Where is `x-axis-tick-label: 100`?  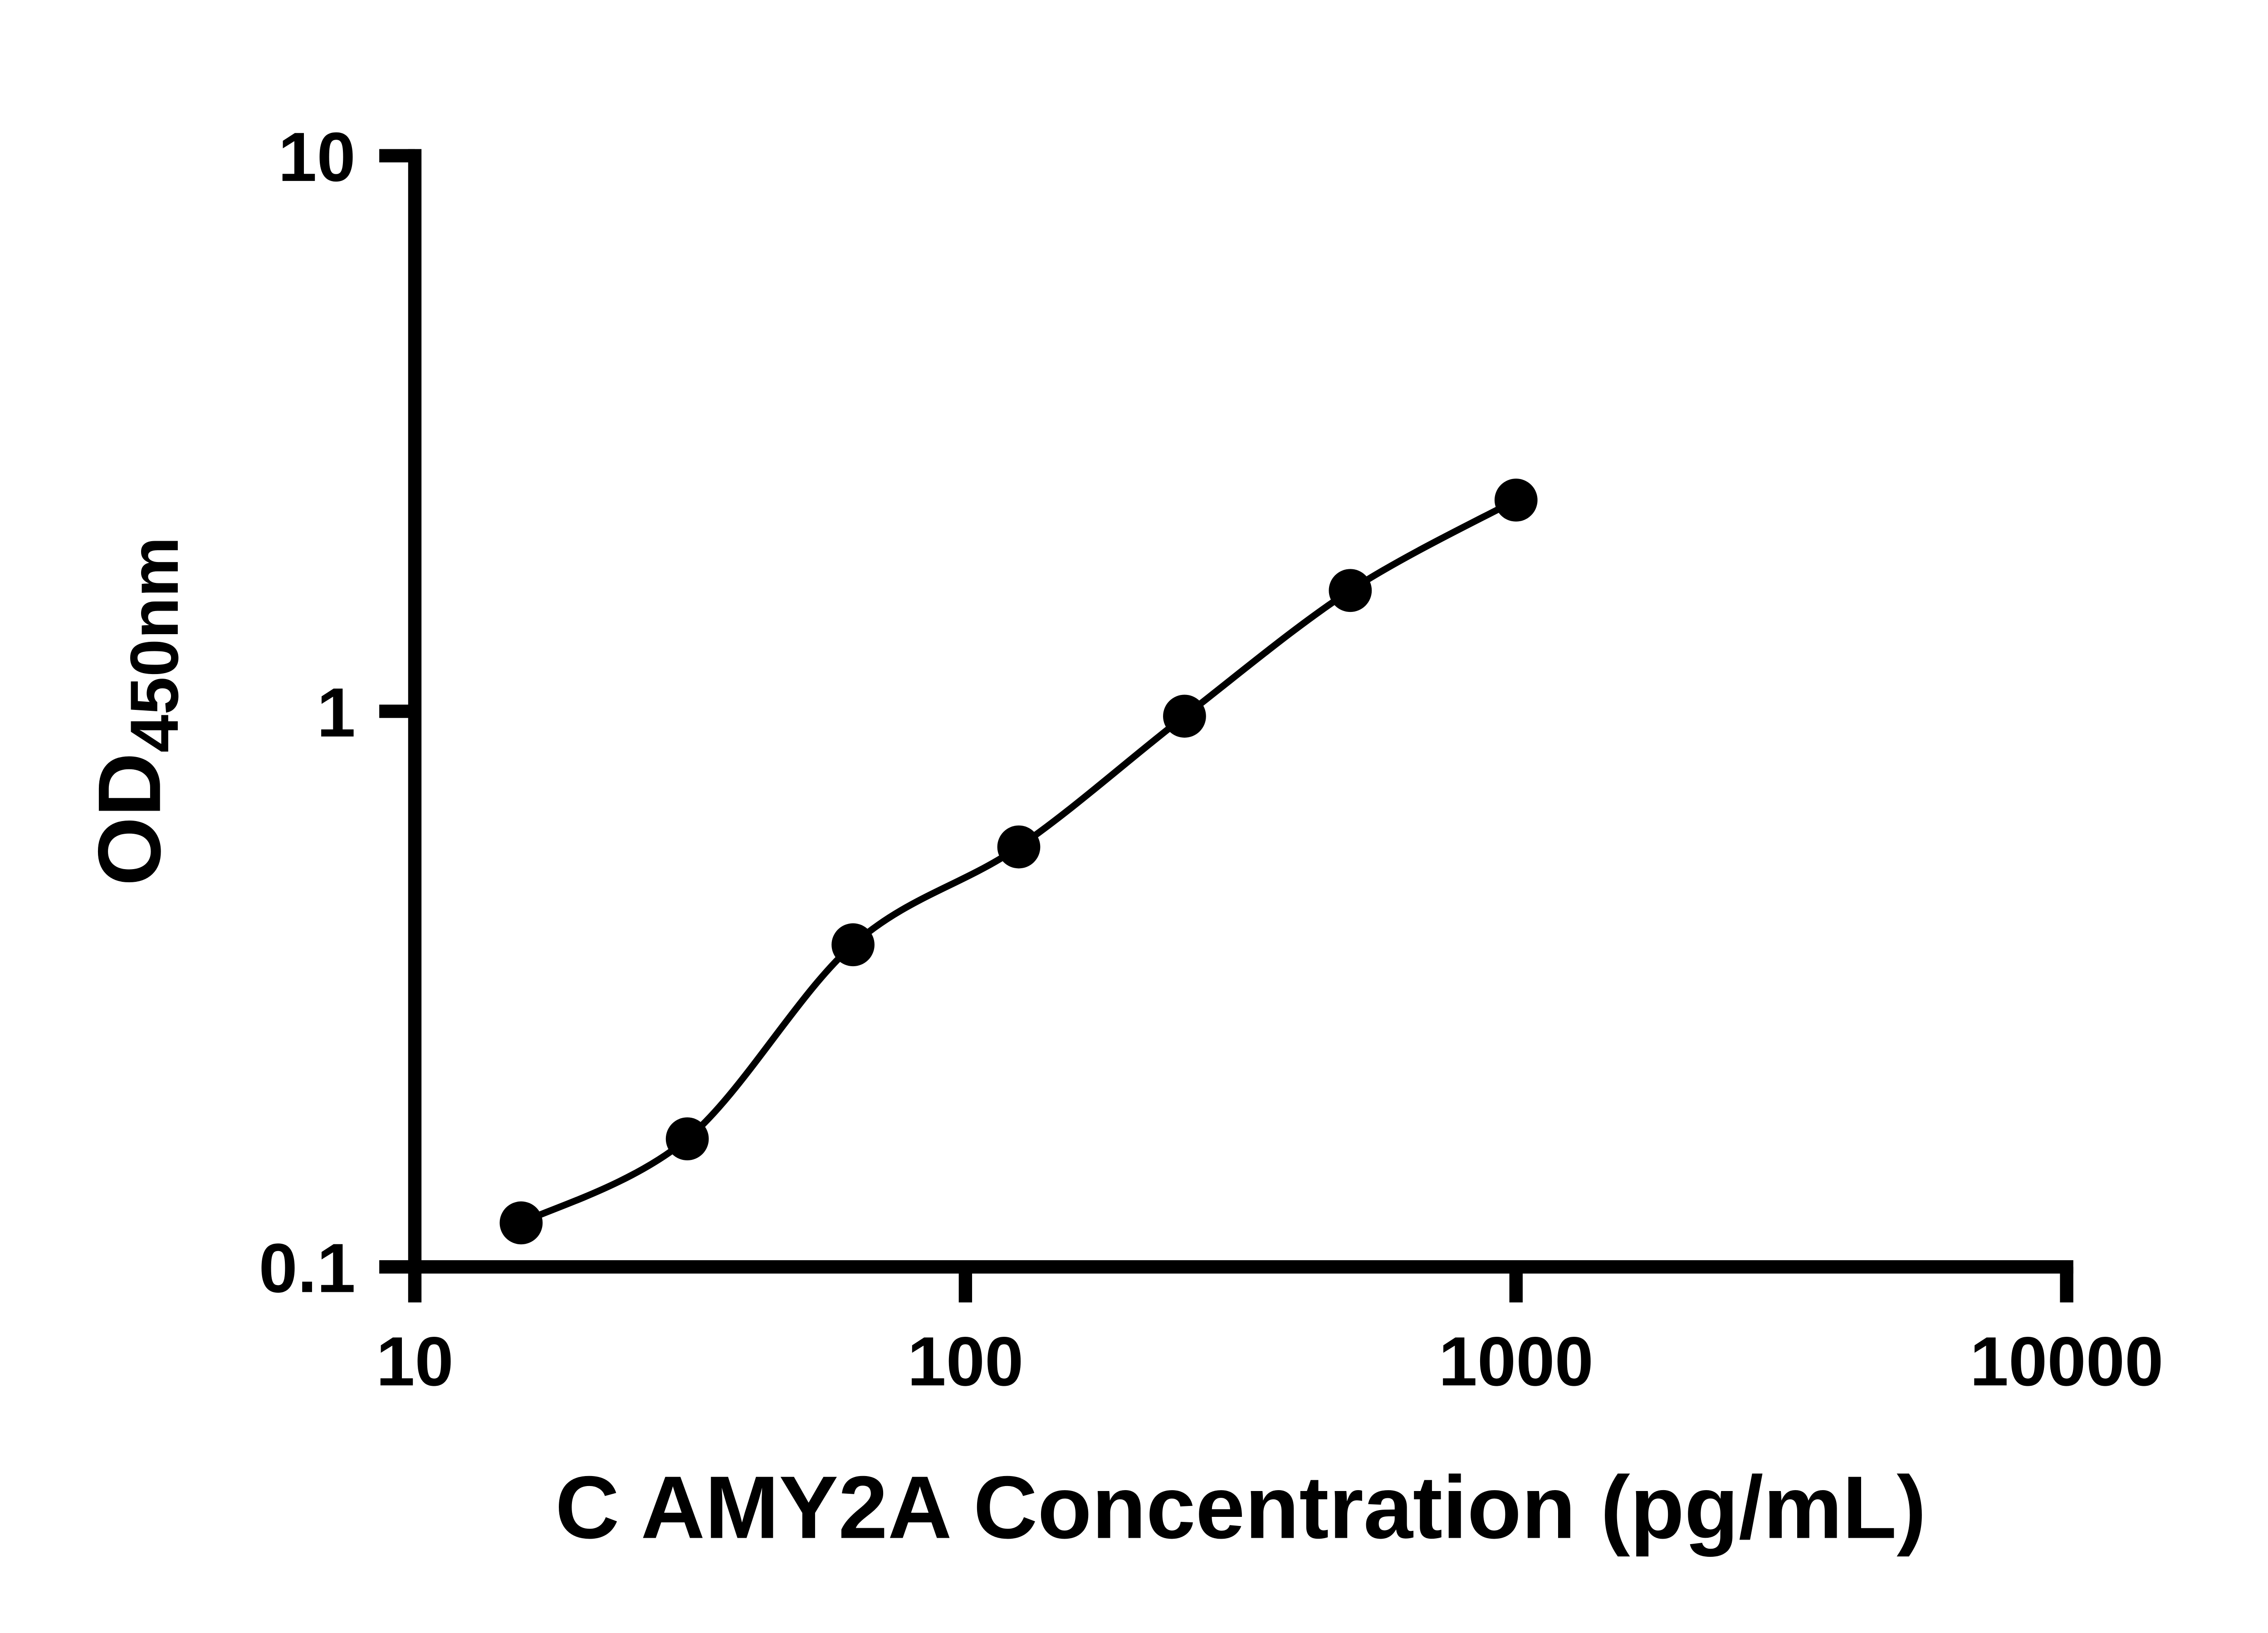 x-axis-tick-label: 100 is located at coordinates (965, 1361).